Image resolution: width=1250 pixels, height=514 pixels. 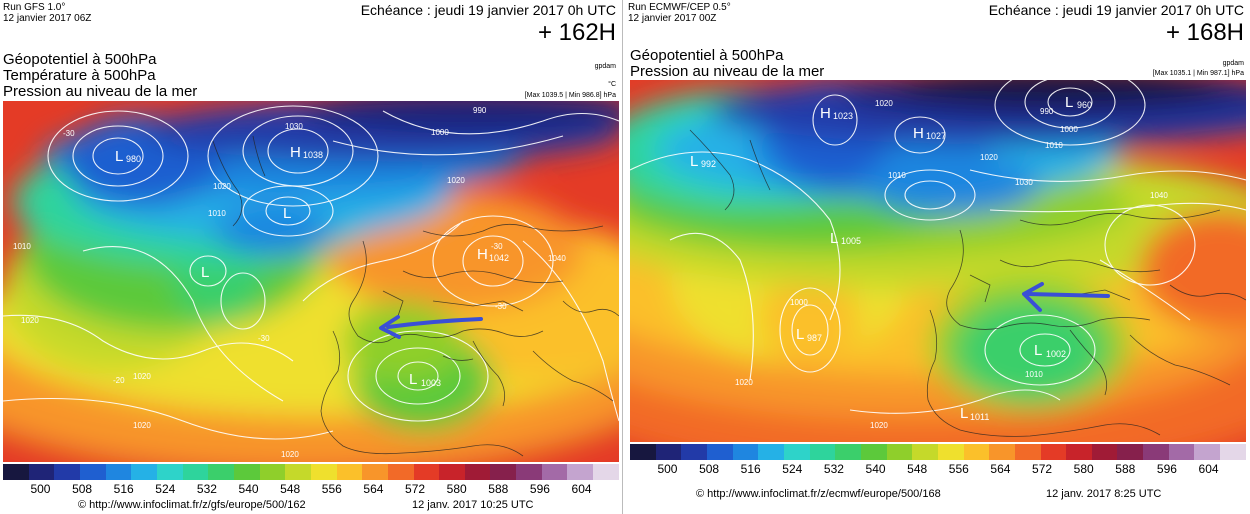 What do you see at coordinates (679, 7) in the screenshot?
I see `run-label: Run ECMWF/CEP 0.5°` at bounding box center [679, 7].